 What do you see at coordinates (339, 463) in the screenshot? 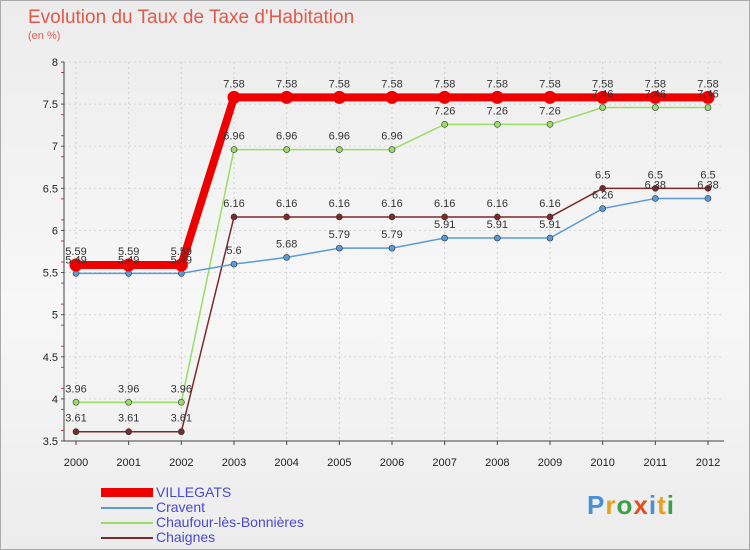
I see `x-tick-label: 2005` at bounding box center [339, 463].